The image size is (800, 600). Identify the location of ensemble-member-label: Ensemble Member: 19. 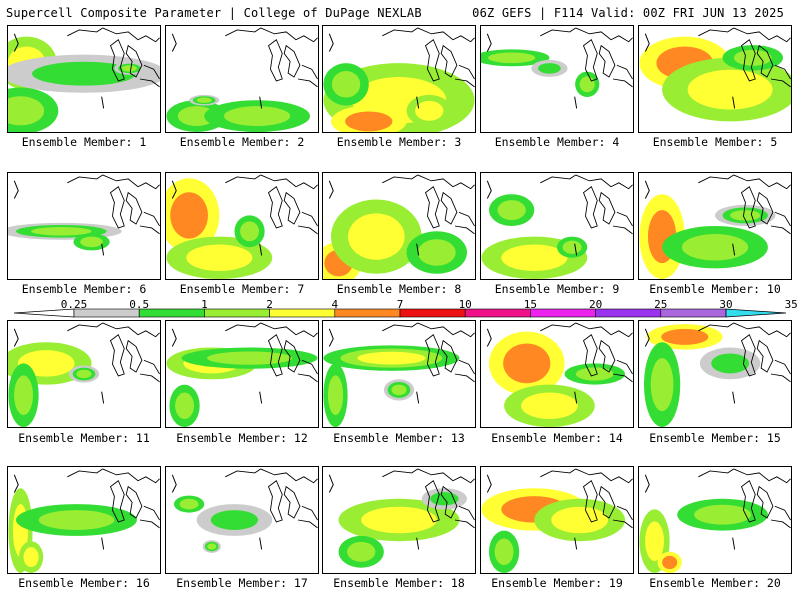
(557, 583).